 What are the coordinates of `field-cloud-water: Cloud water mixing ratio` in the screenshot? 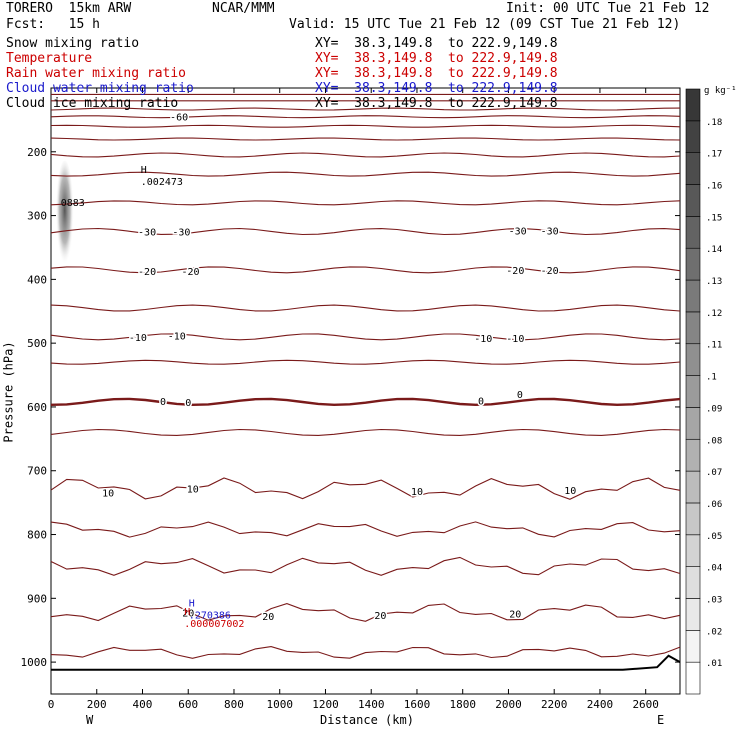 It's located at (100, 88).